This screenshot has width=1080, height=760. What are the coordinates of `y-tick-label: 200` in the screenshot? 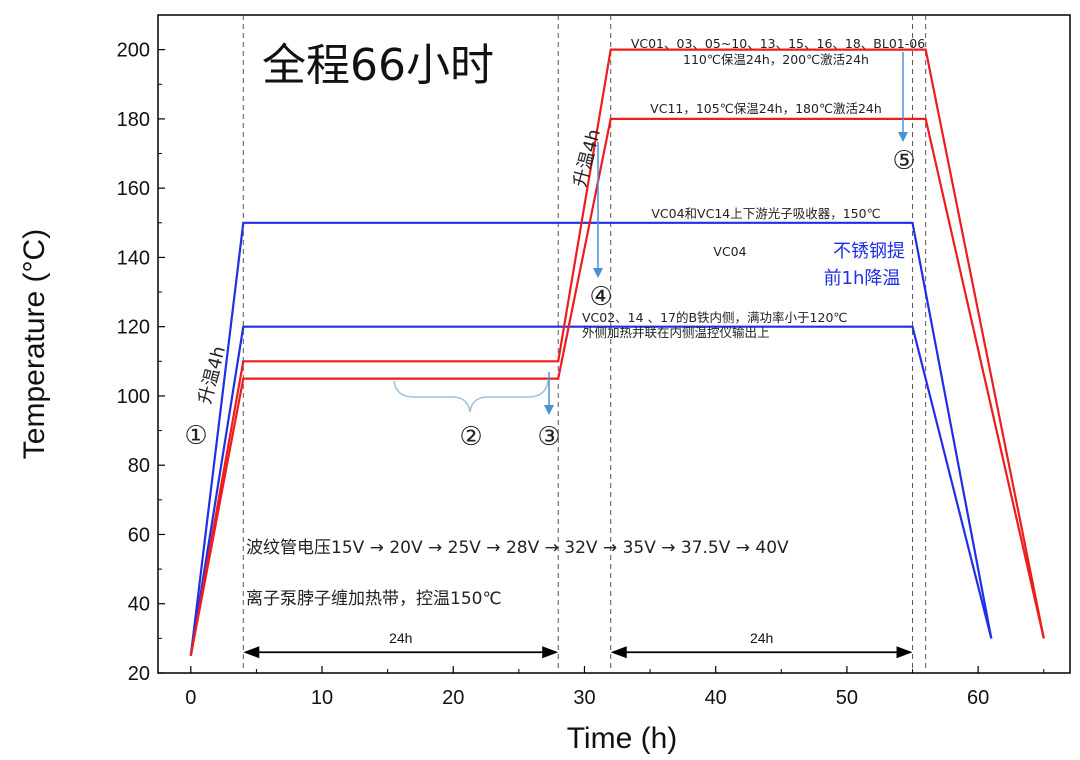 It's located at (133, 51).